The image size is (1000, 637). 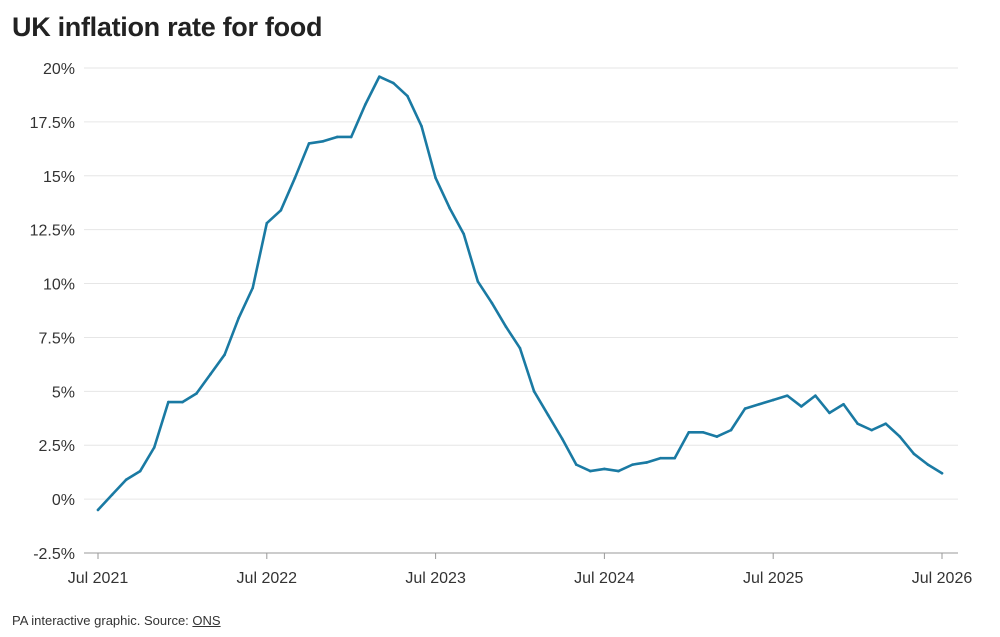 What do you see at coordinates (59, 69) in the screenshot?
I see `y-tick-label: 20%` at bounding box center [59, 69].